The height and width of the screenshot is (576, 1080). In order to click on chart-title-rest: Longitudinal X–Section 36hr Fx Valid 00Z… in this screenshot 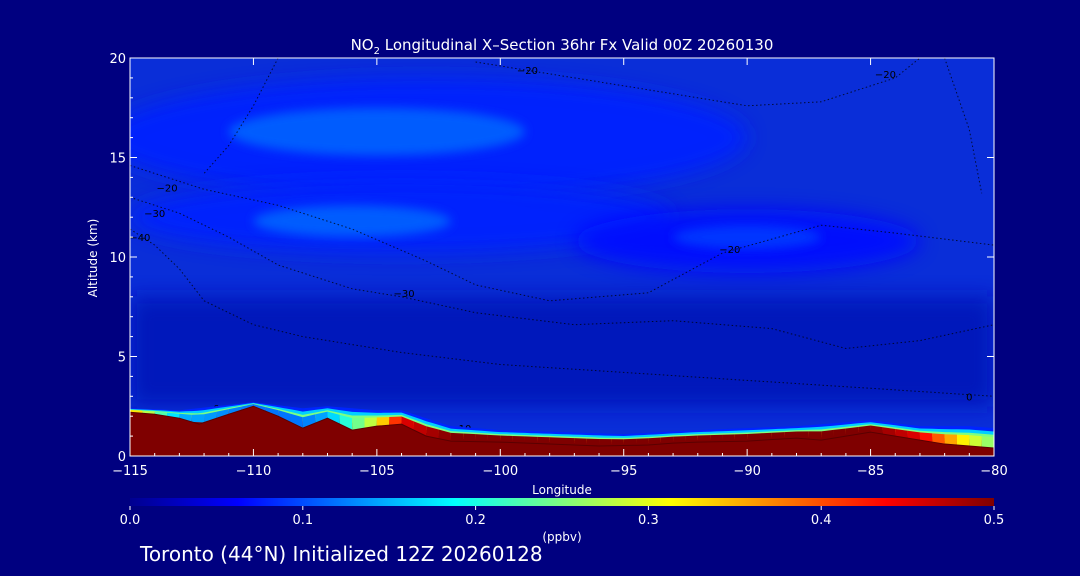, I will do `click(576, 45)`.